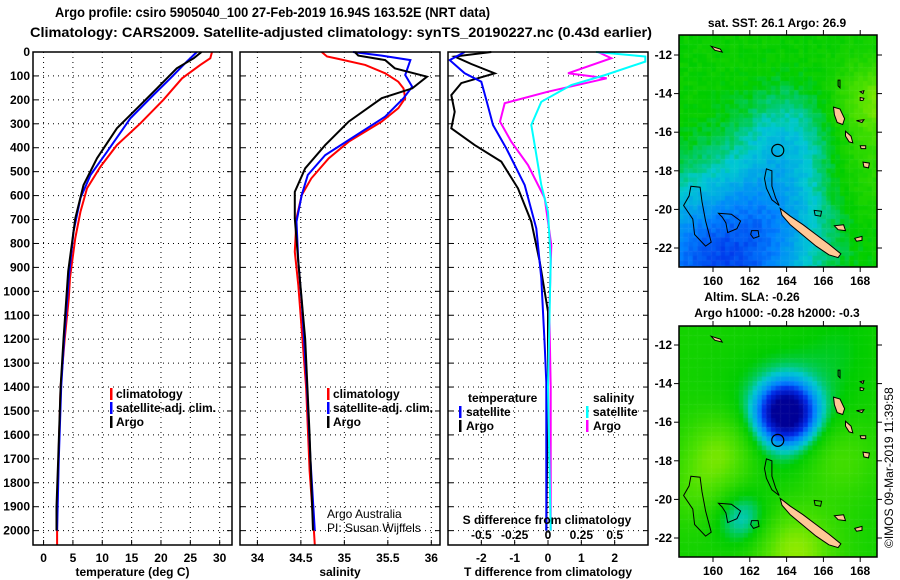 The width and height of the screenshot is (900, 580). What do you see at coordinates (16, 363) in the screenshot?
I see `y-tick-label: 1300` at bounding box center [16, 363].